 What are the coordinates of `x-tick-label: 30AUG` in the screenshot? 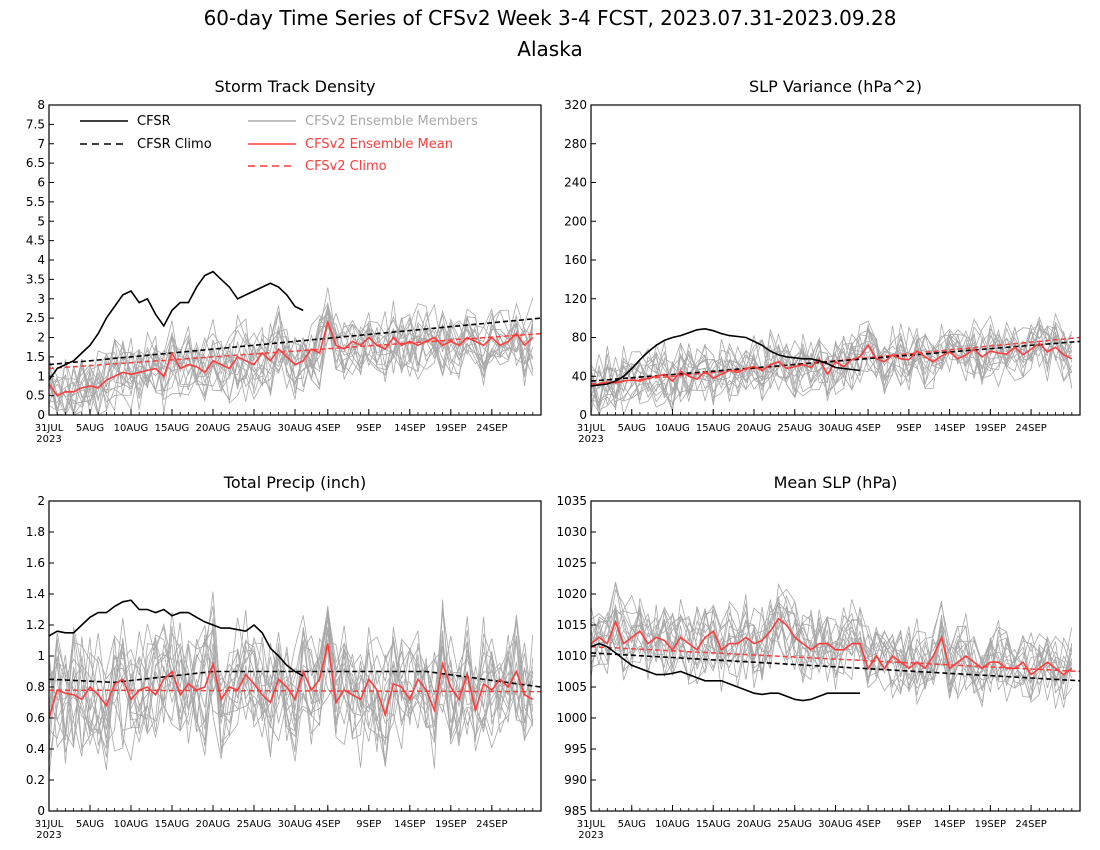 It's located at (835, 428).